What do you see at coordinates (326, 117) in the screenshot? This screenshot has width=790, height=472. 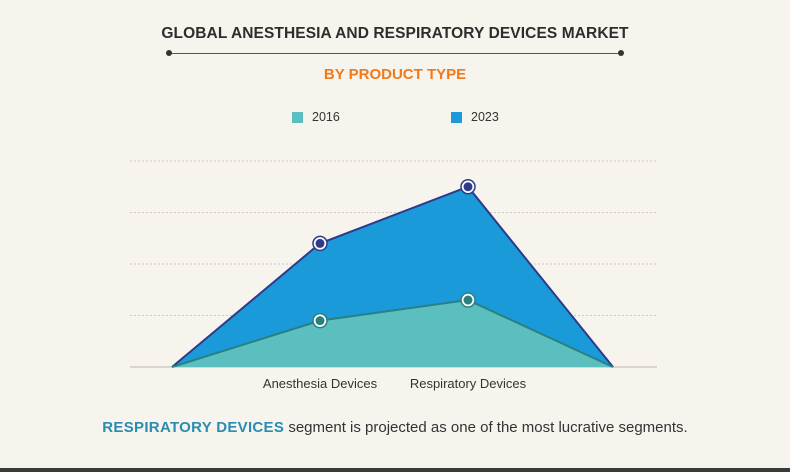 I see `legend-label-2016: 2016` at bounding box center [326, 117].